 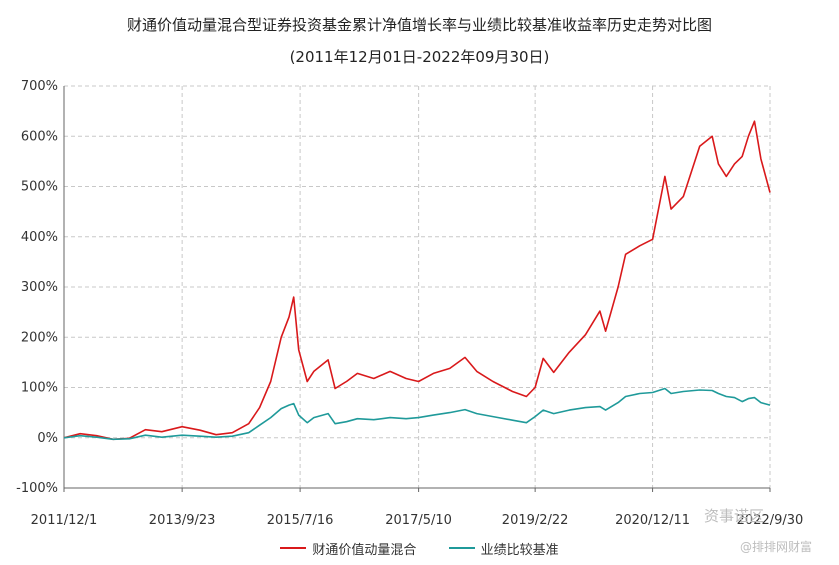 I want to click on benchmark-line, so click(x=417, y=414).